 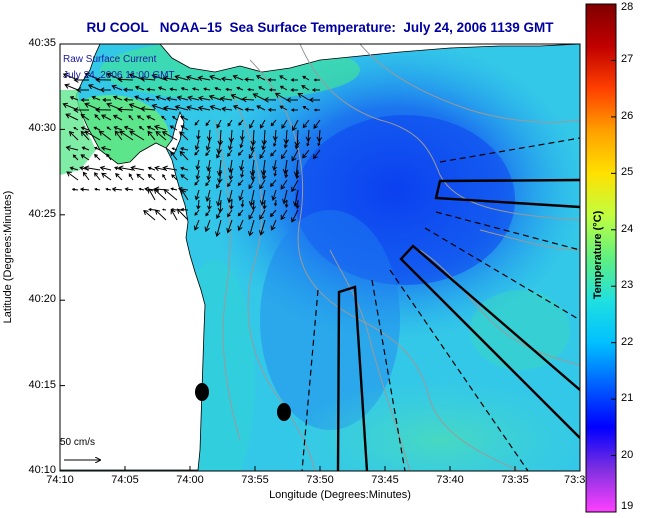 What do you see at coordinates (42, 213) in the screenshot?
I see `y-tick-label: 40:25` at bounding box center [42, 213].